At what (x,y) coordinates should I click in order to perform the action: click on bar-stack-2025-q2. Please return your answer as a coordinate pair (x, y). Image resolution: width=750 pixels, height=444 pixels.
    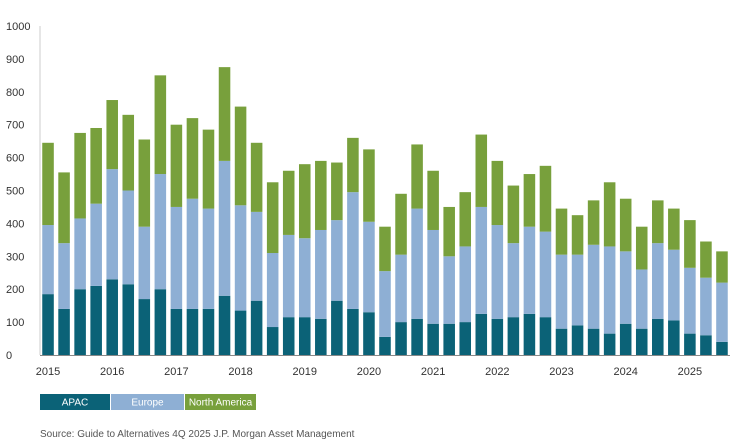
    Looking at the image, I should click on (706, 298).